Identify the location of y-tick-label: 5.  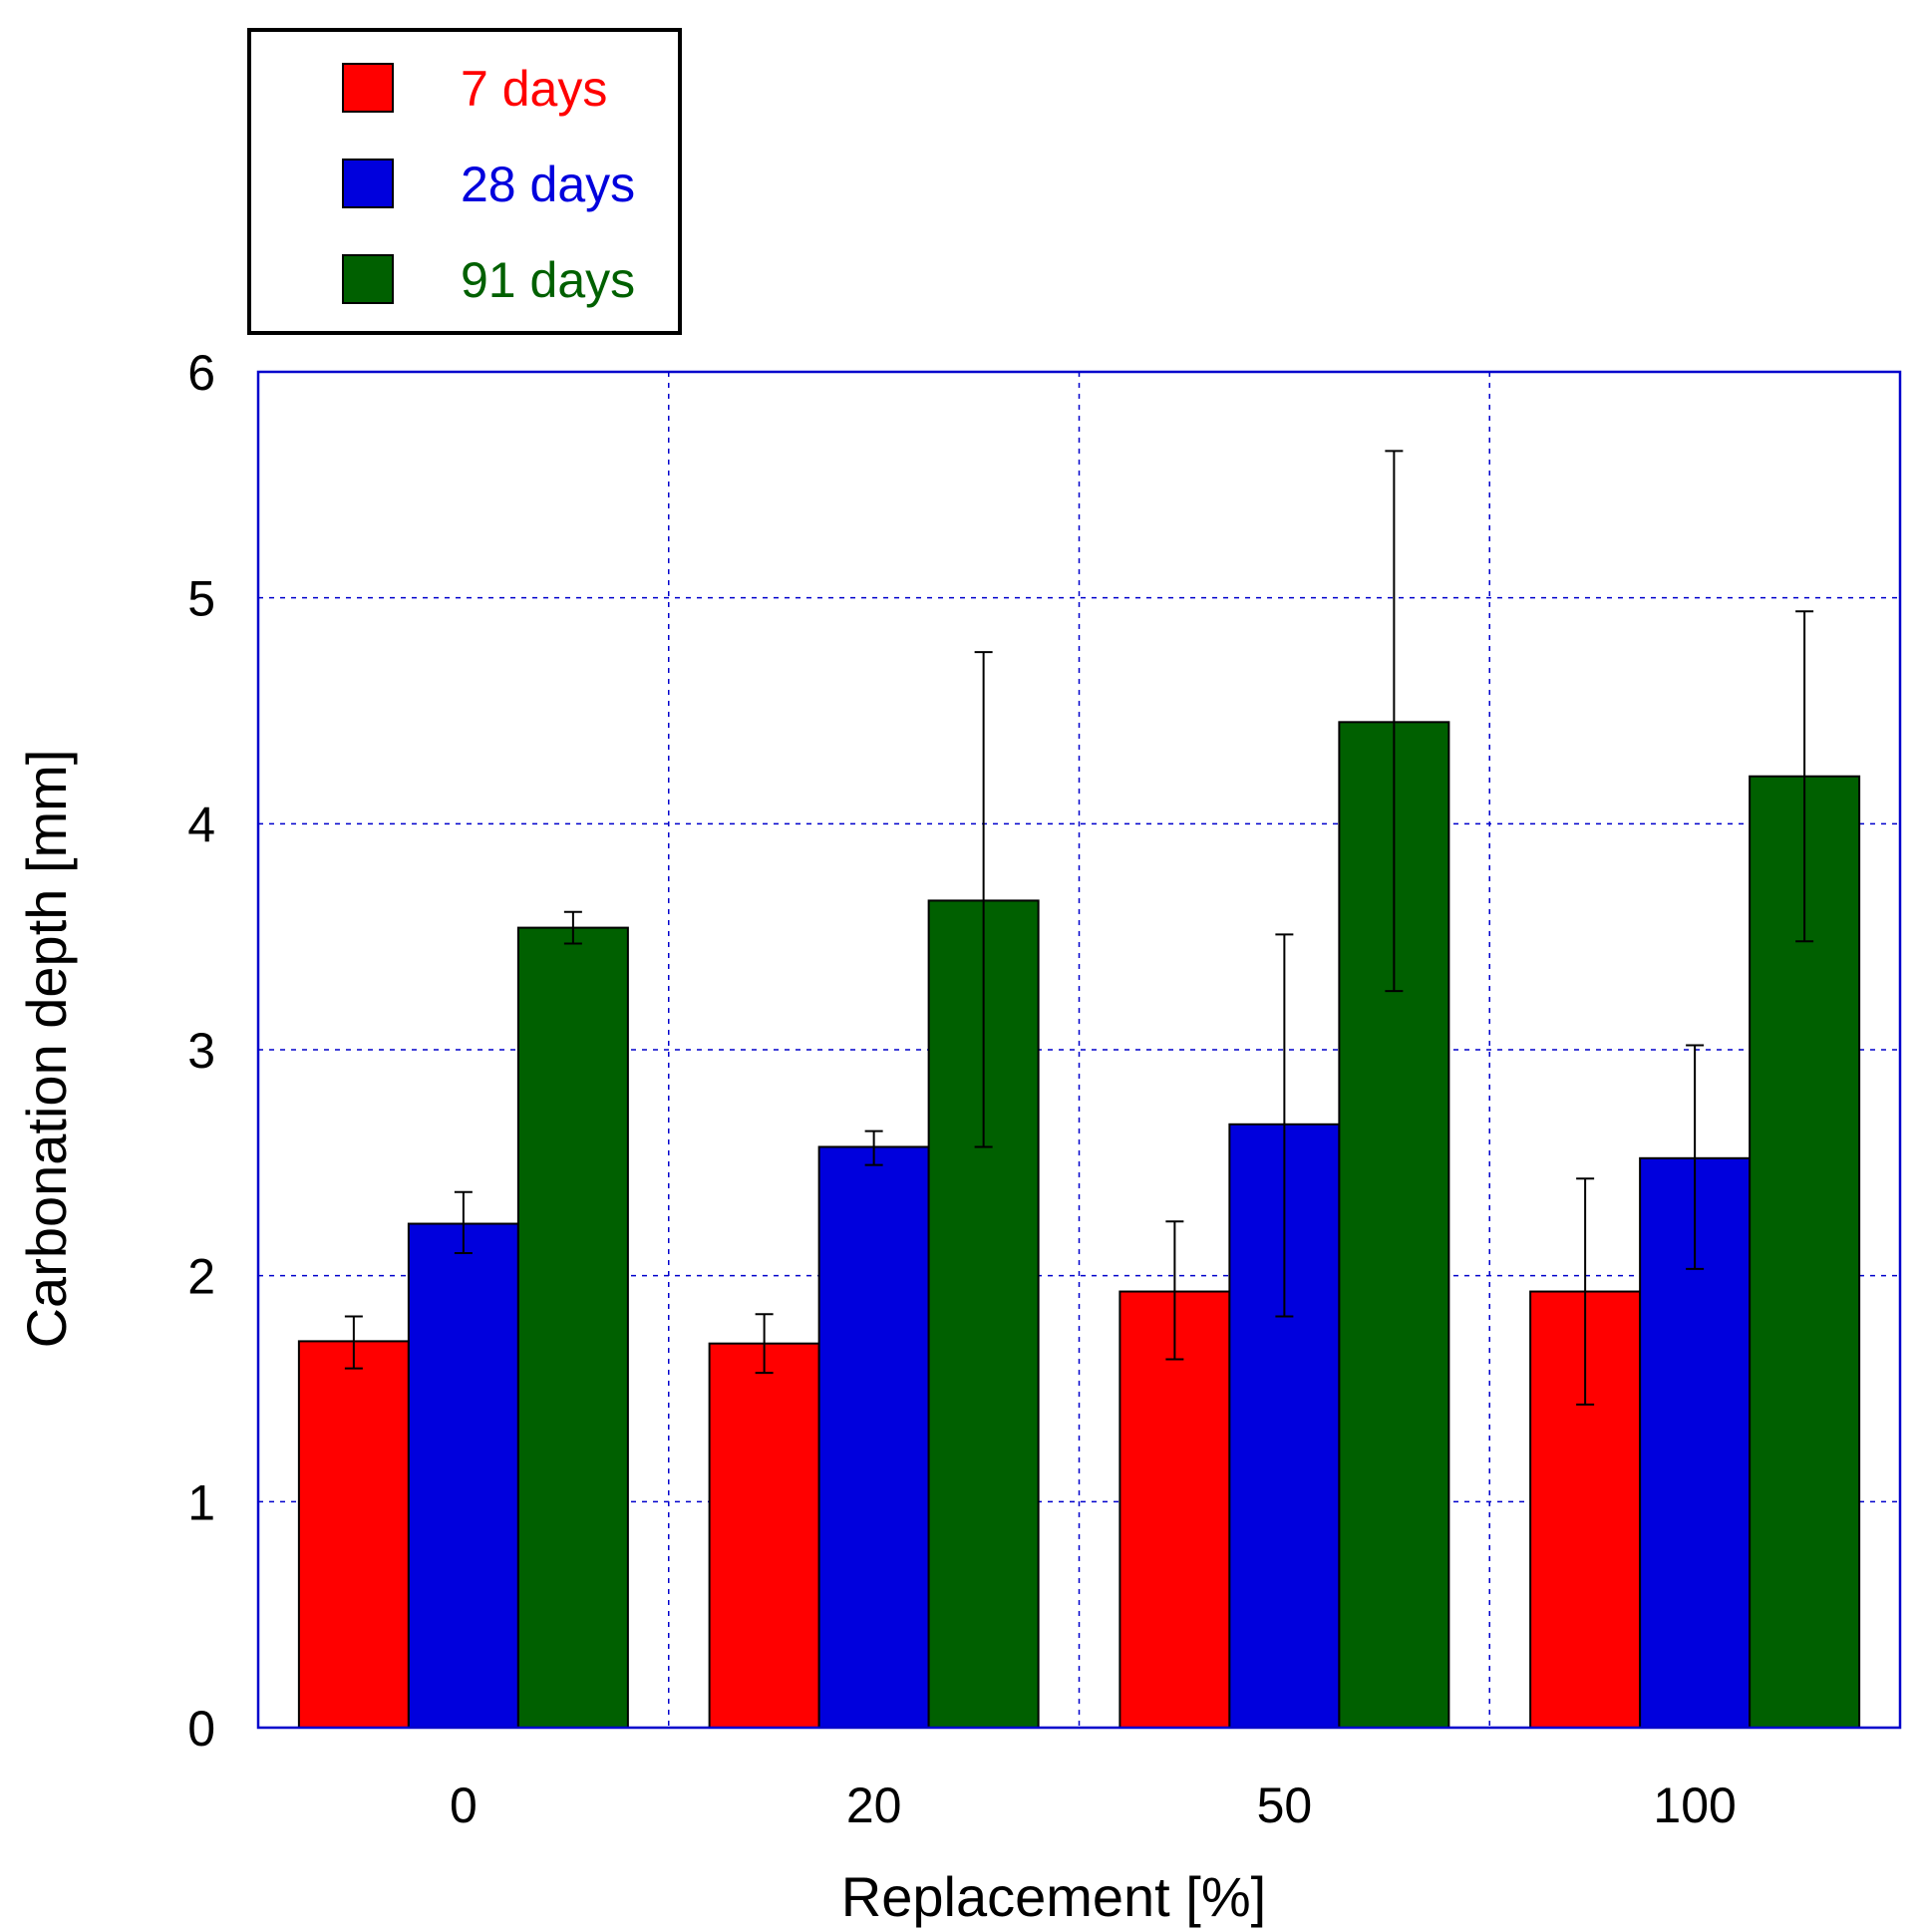
(201, 599).